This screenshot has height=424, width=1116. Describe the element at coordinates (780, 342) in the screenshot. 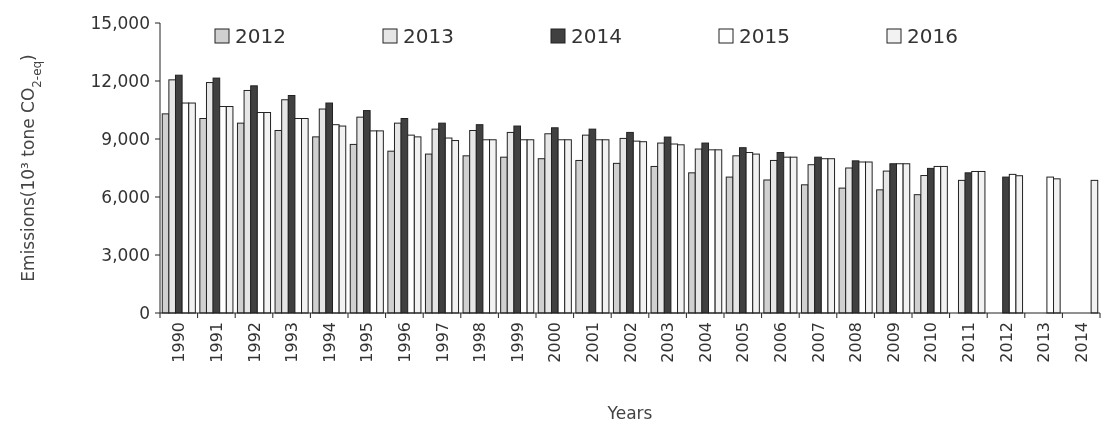

I see `x-tick-label: 2006` at that location.